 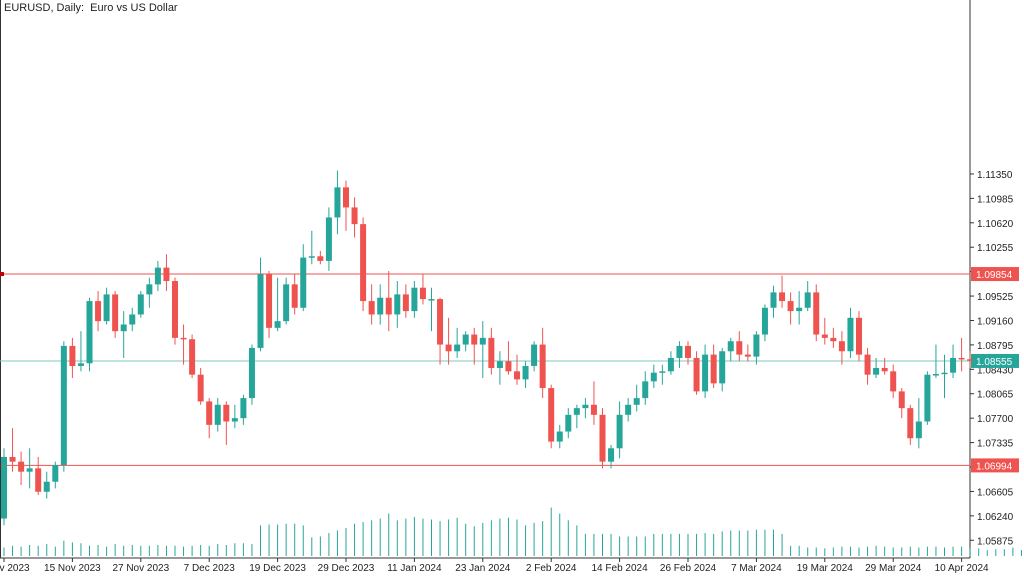 What do you see at coordinates (995, 297) in the screenshot?
I see `y-tick-label: 1.09525` at bounding box center [995, 297].